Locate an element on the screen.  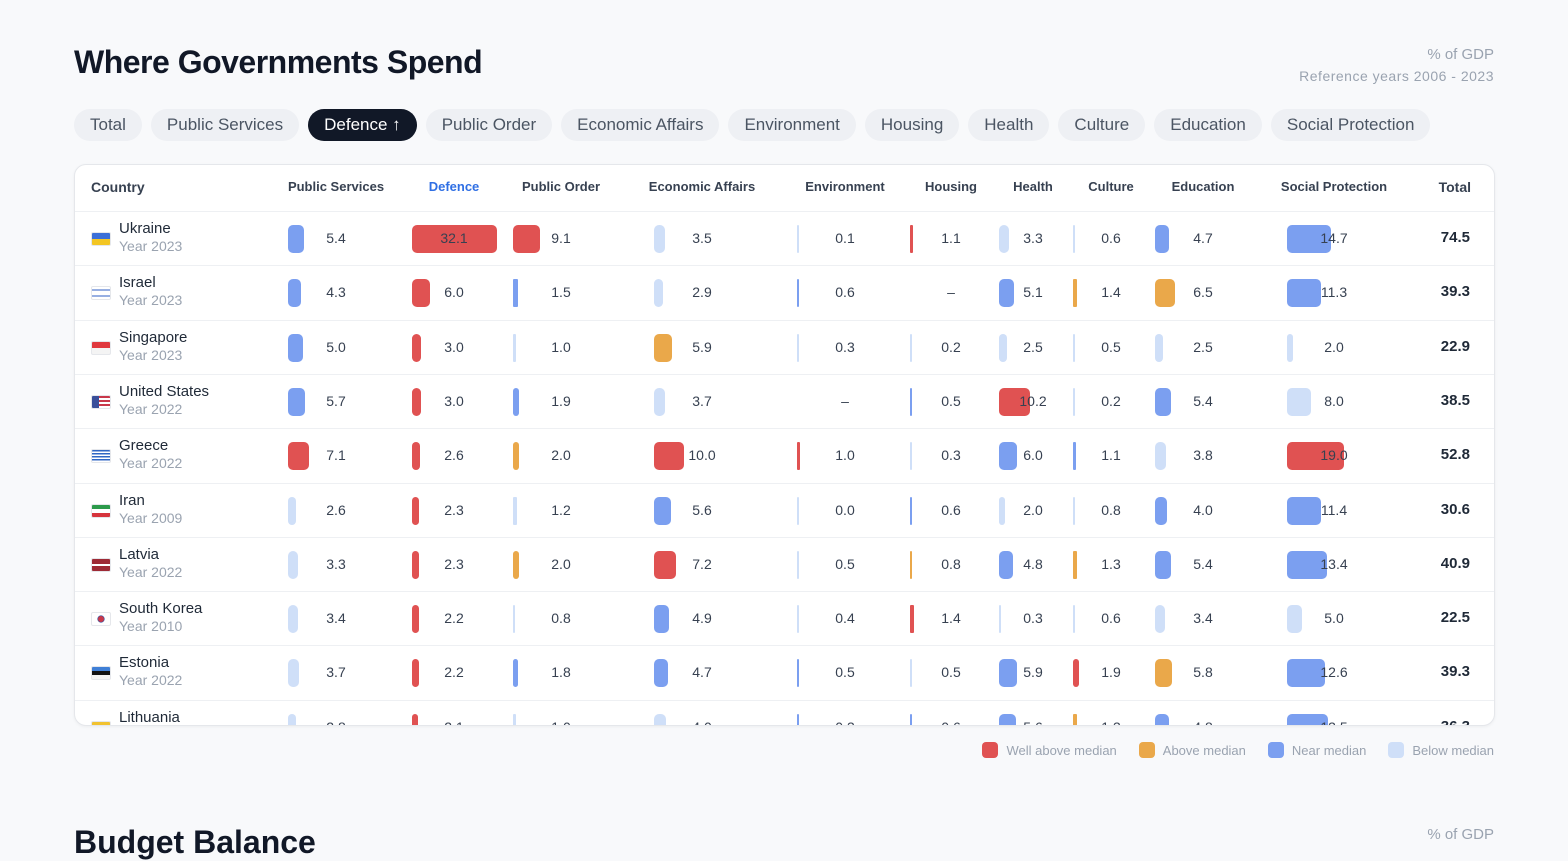
cell-value: 11.4 is located at coordinates (1334, 509).